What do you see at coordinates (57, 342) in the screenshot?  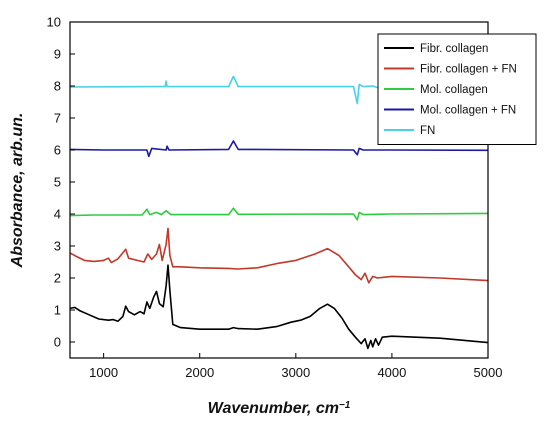 I see `y-tick-label-0: 0` at bounding box center [57, 342].